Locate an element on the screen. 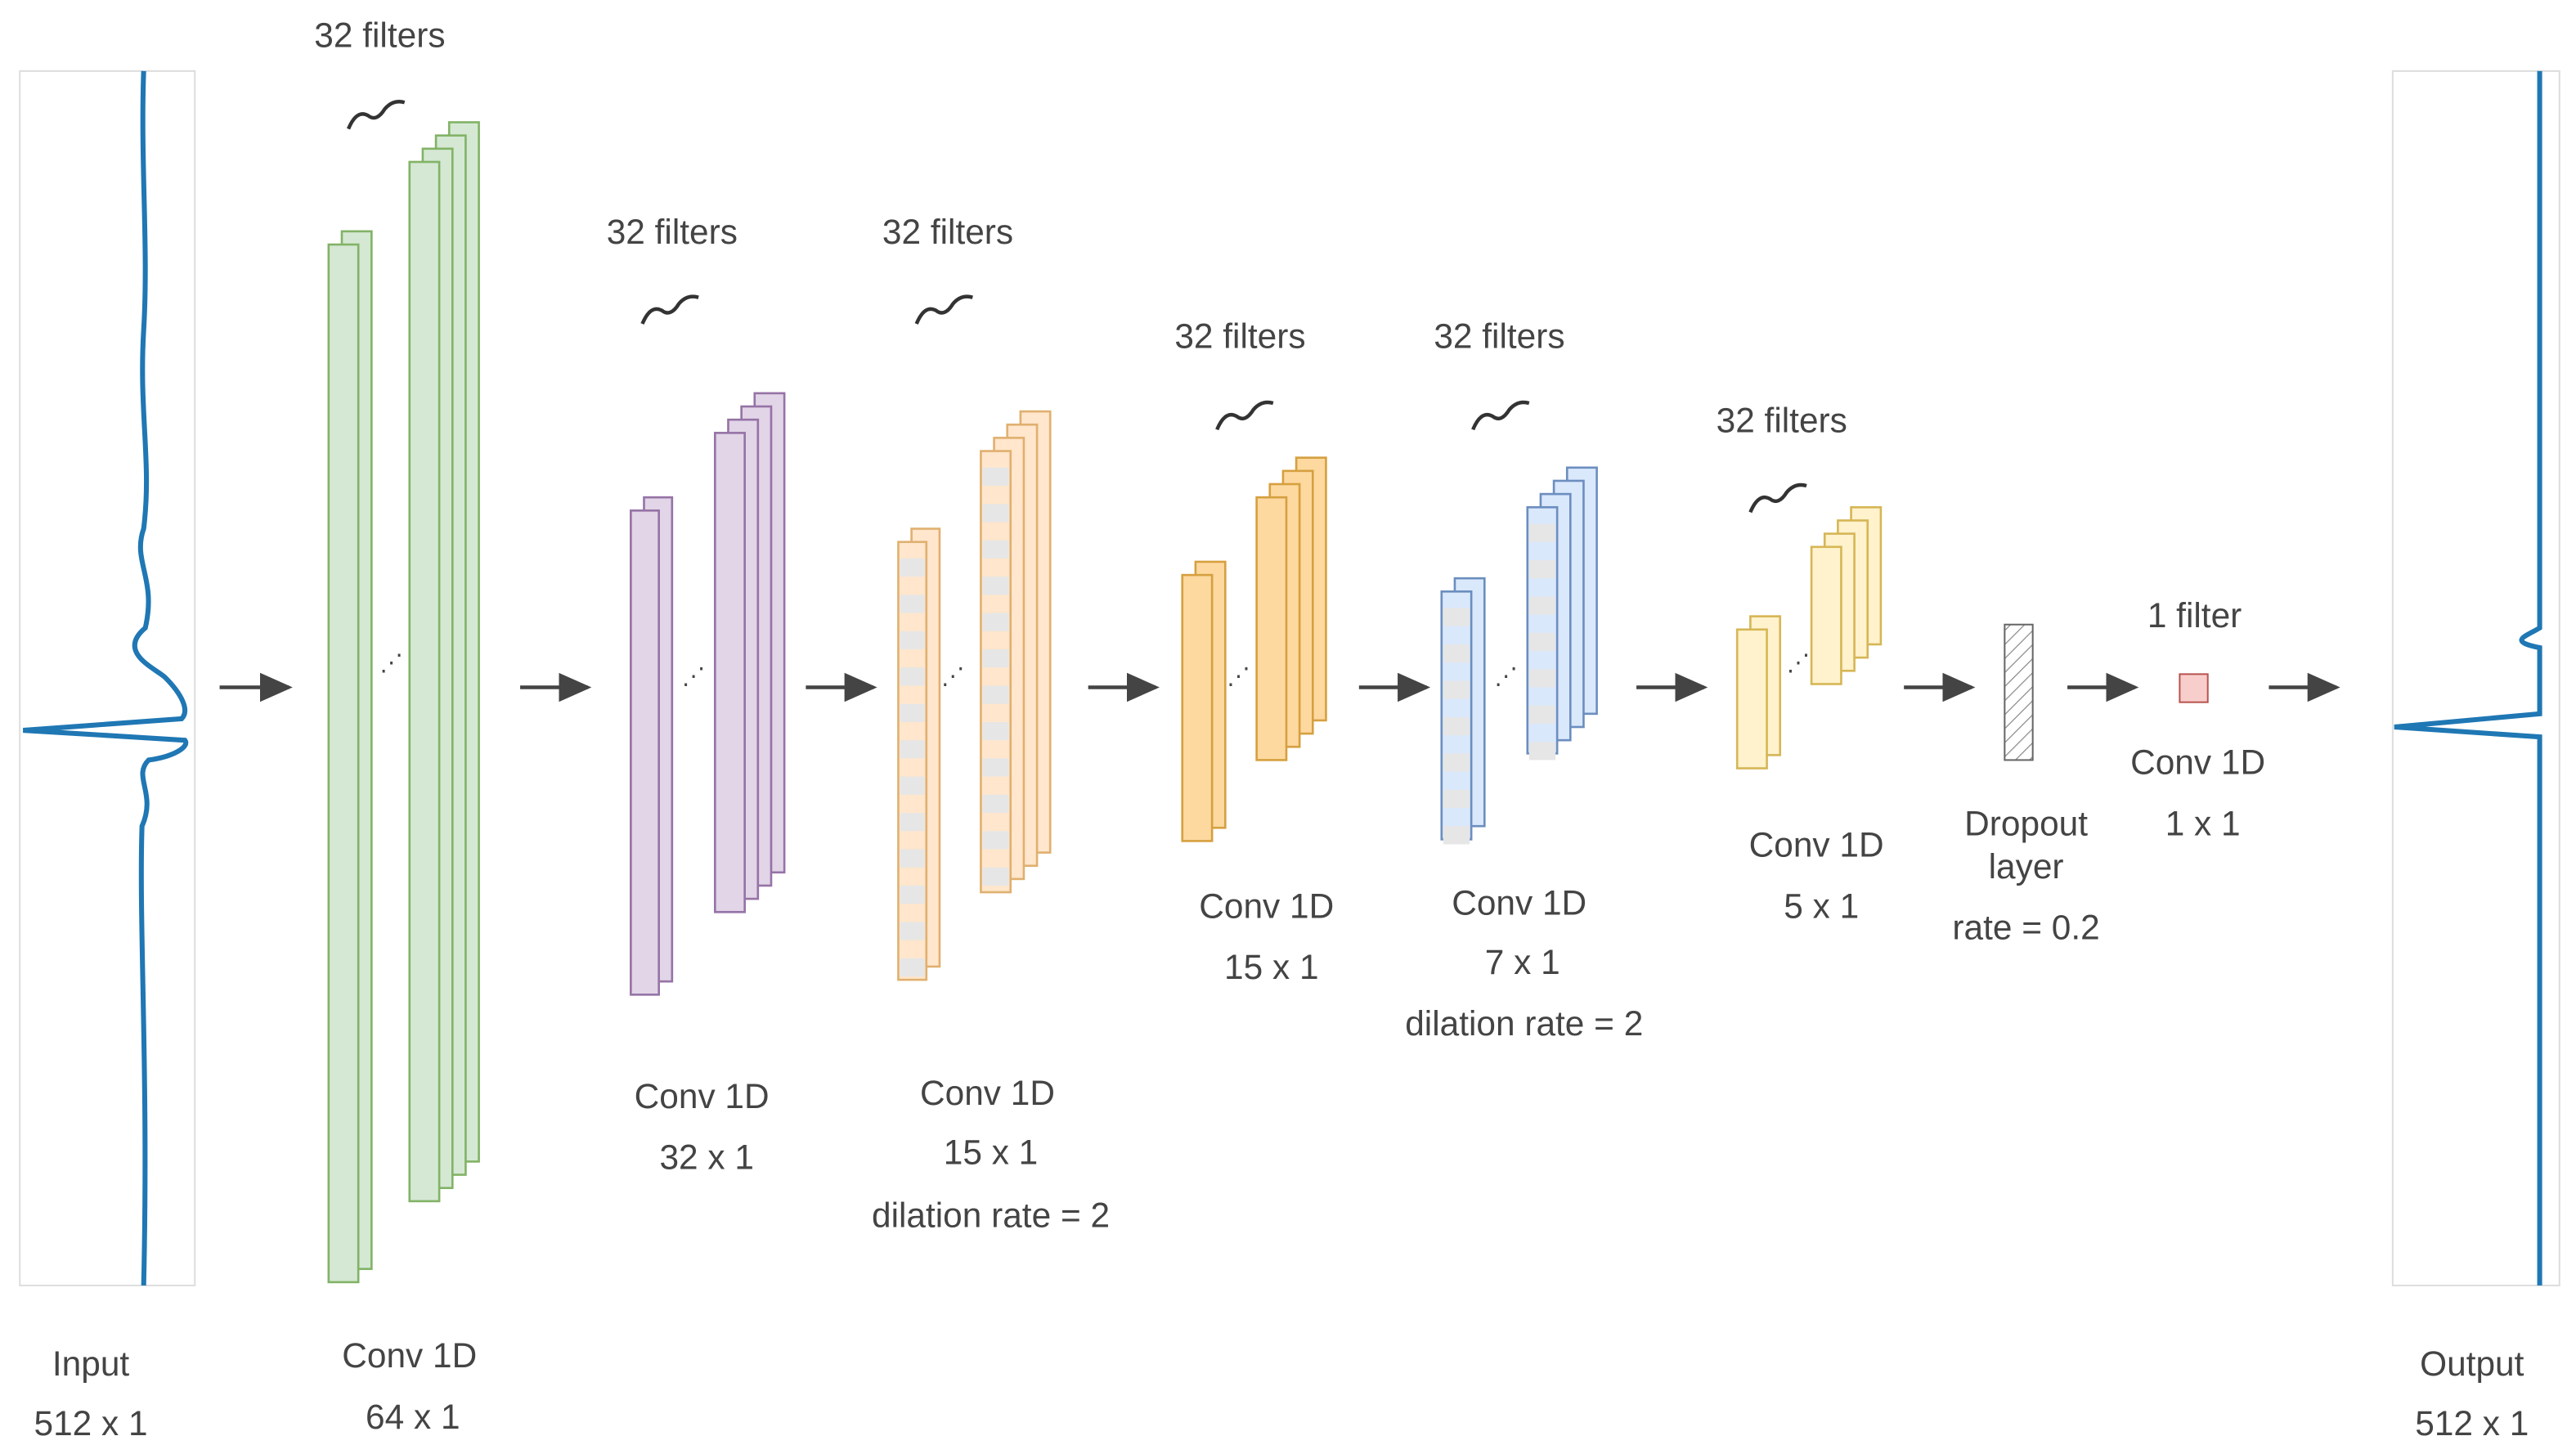 The width and height of the screenshot is (2576, 1454). layer-size: 64 x 1 is located at coordinates (413, 1417).